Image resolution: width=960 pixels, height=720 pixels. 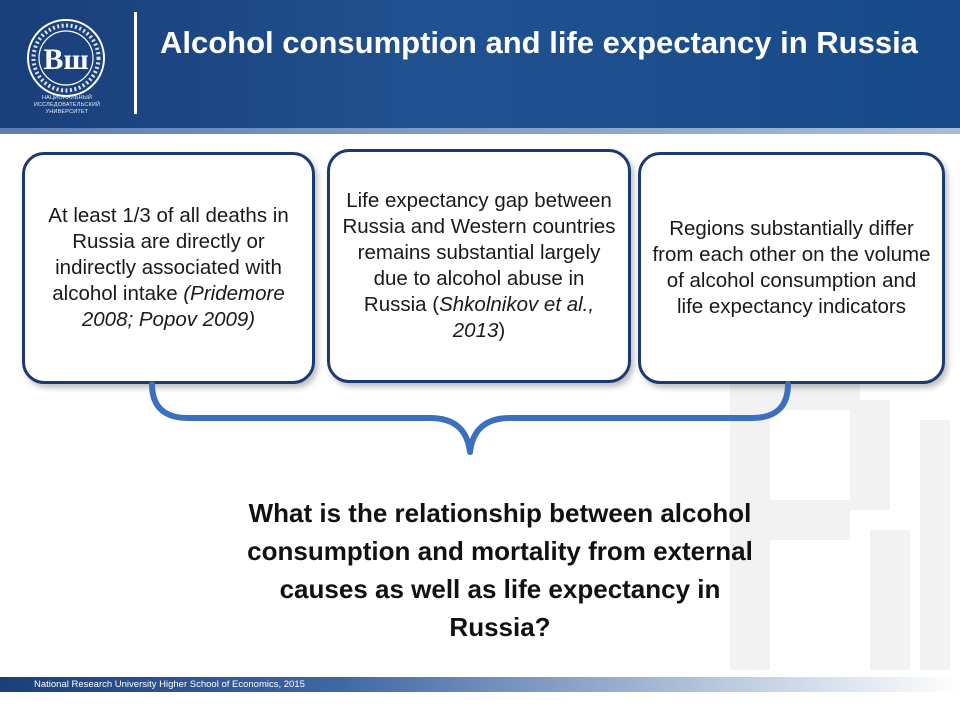 I want to click on footer-bar, so click(x=480, y=684).